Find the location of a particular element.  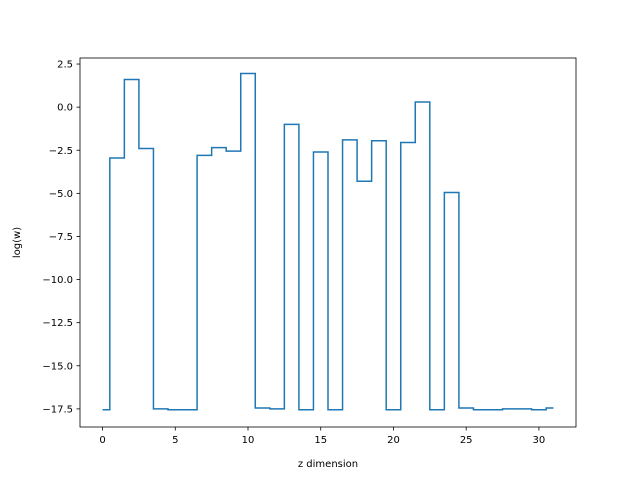

y-tick-label: 2.5 is located at coordinates (65, 65).